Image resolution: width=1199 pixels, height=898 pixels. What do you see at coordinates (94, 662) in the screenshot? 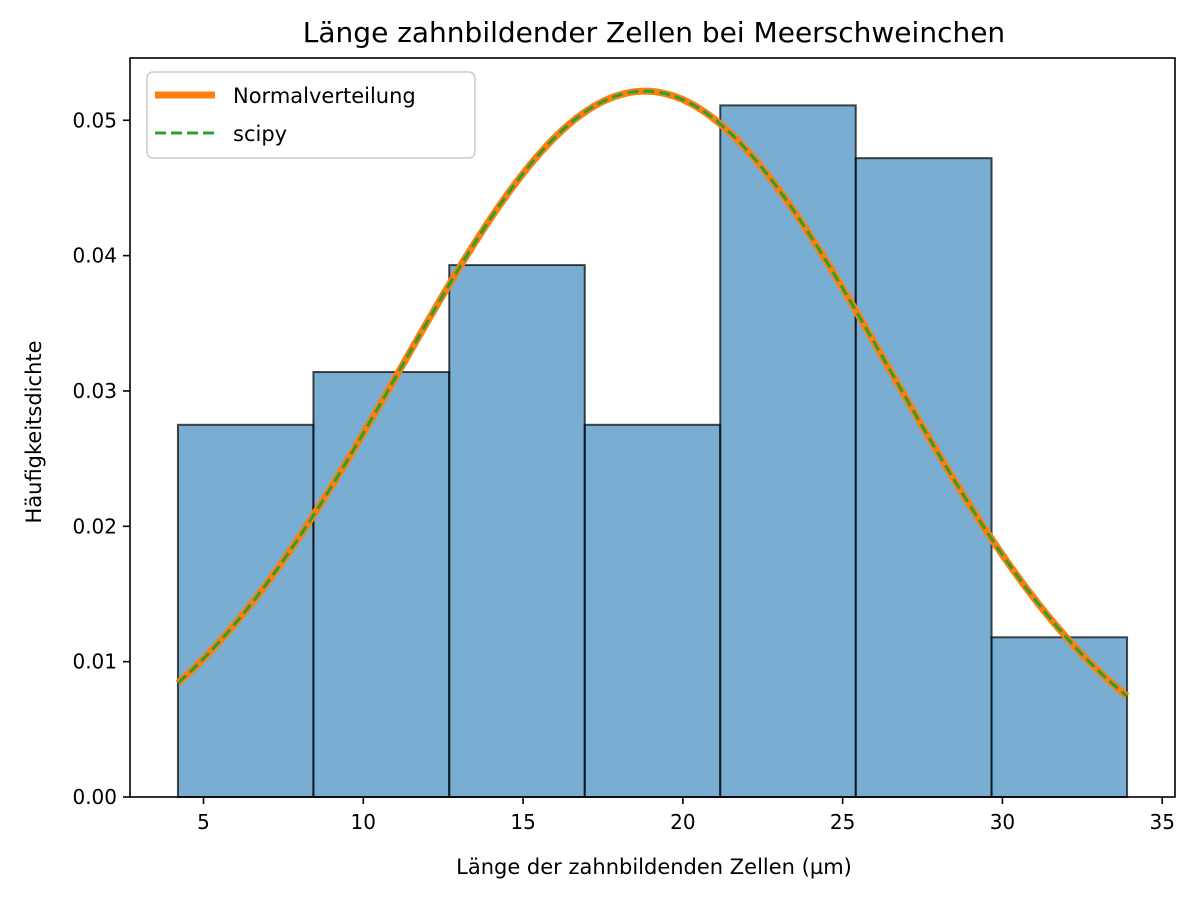
I see `y-tick-label: 0.01` at bounding box center [94, 662].